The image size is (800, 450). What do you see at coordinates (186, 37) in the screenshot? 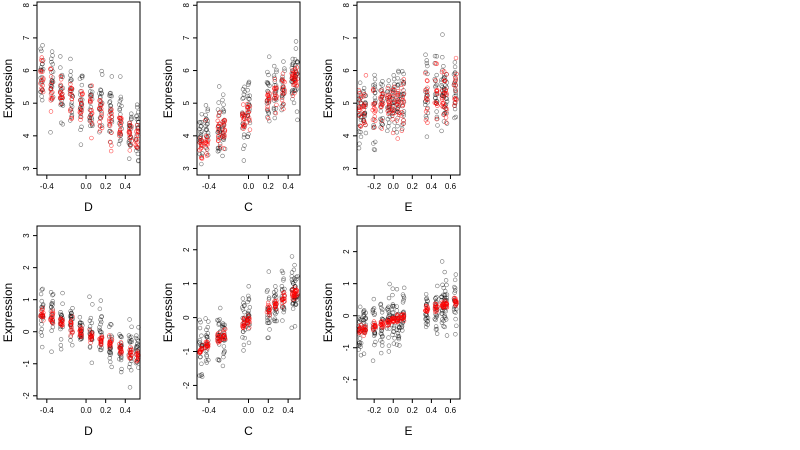
I see `y-tick-label: 7` at bounding box center [186, 37].